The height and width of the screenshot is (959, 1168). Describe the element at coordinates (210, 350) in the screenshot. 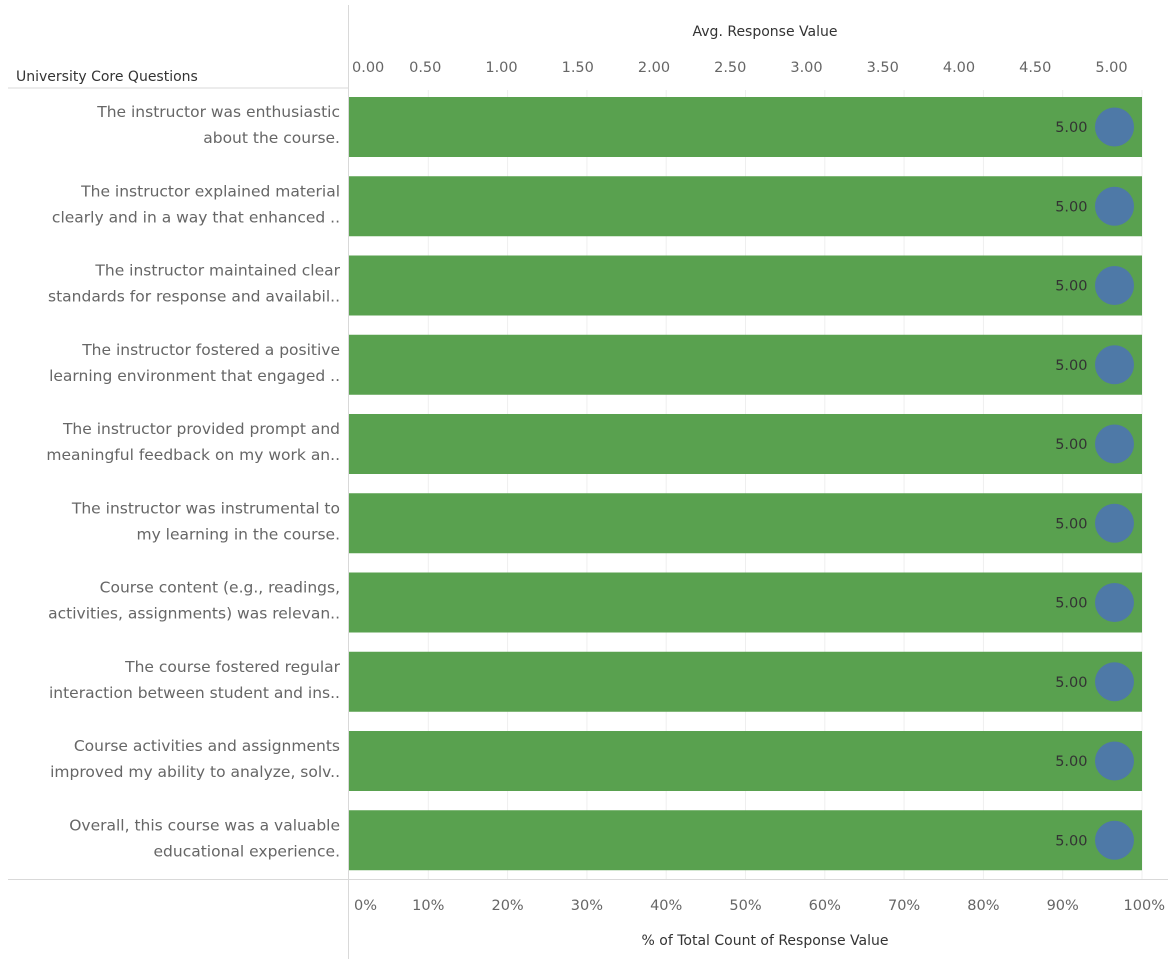

I see `category-label-line: The instructor fostered a positive` at that location.